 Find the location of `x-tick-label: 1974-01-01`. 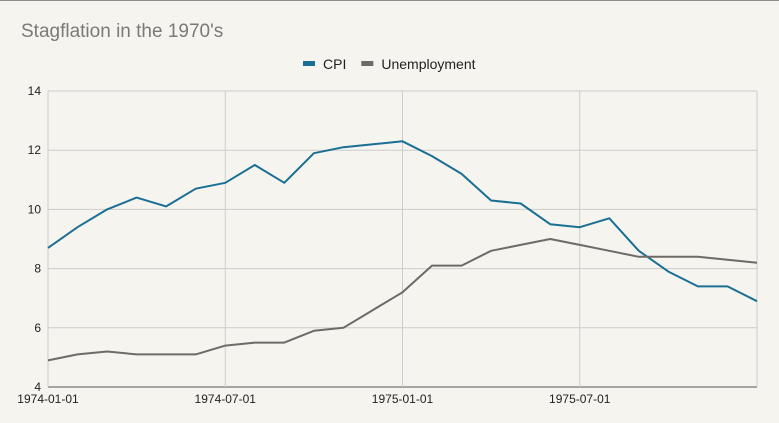

x-tick-label: 1974-01-01 is located at coordinates (48, 399).